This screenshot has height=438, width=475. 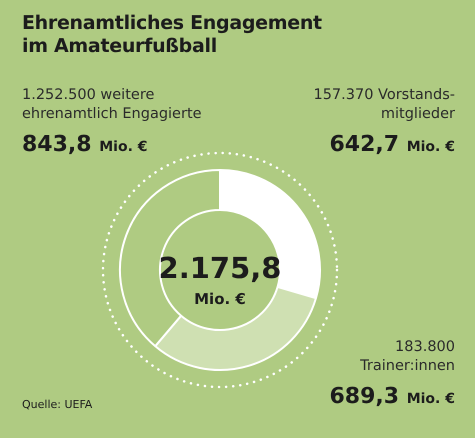 I want to click on data-label: 843,8 Mio. €, so click(x=85, y=144).